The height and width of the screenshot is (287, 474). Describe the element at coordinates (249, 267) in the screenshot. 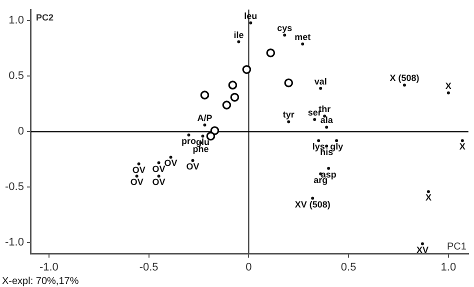

I see `x-tick-label: 0` at that location.